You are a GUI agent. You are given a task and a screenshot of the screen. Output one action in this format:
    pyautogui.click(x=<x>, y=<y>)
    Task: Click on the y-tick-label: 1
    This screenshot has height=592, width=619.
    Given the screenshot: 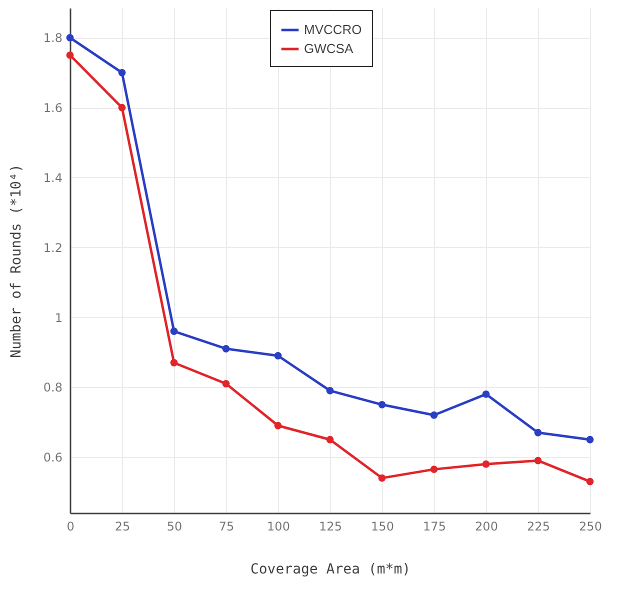 What is the action you would take?
    pyautogui.click(x=58, y=317)
    